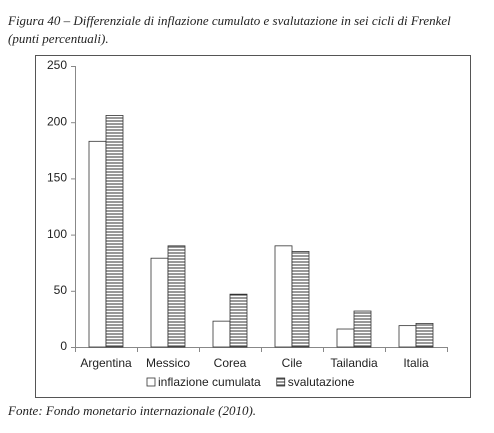  I want to click on x-tick-label: Corea, so click(230, 363).